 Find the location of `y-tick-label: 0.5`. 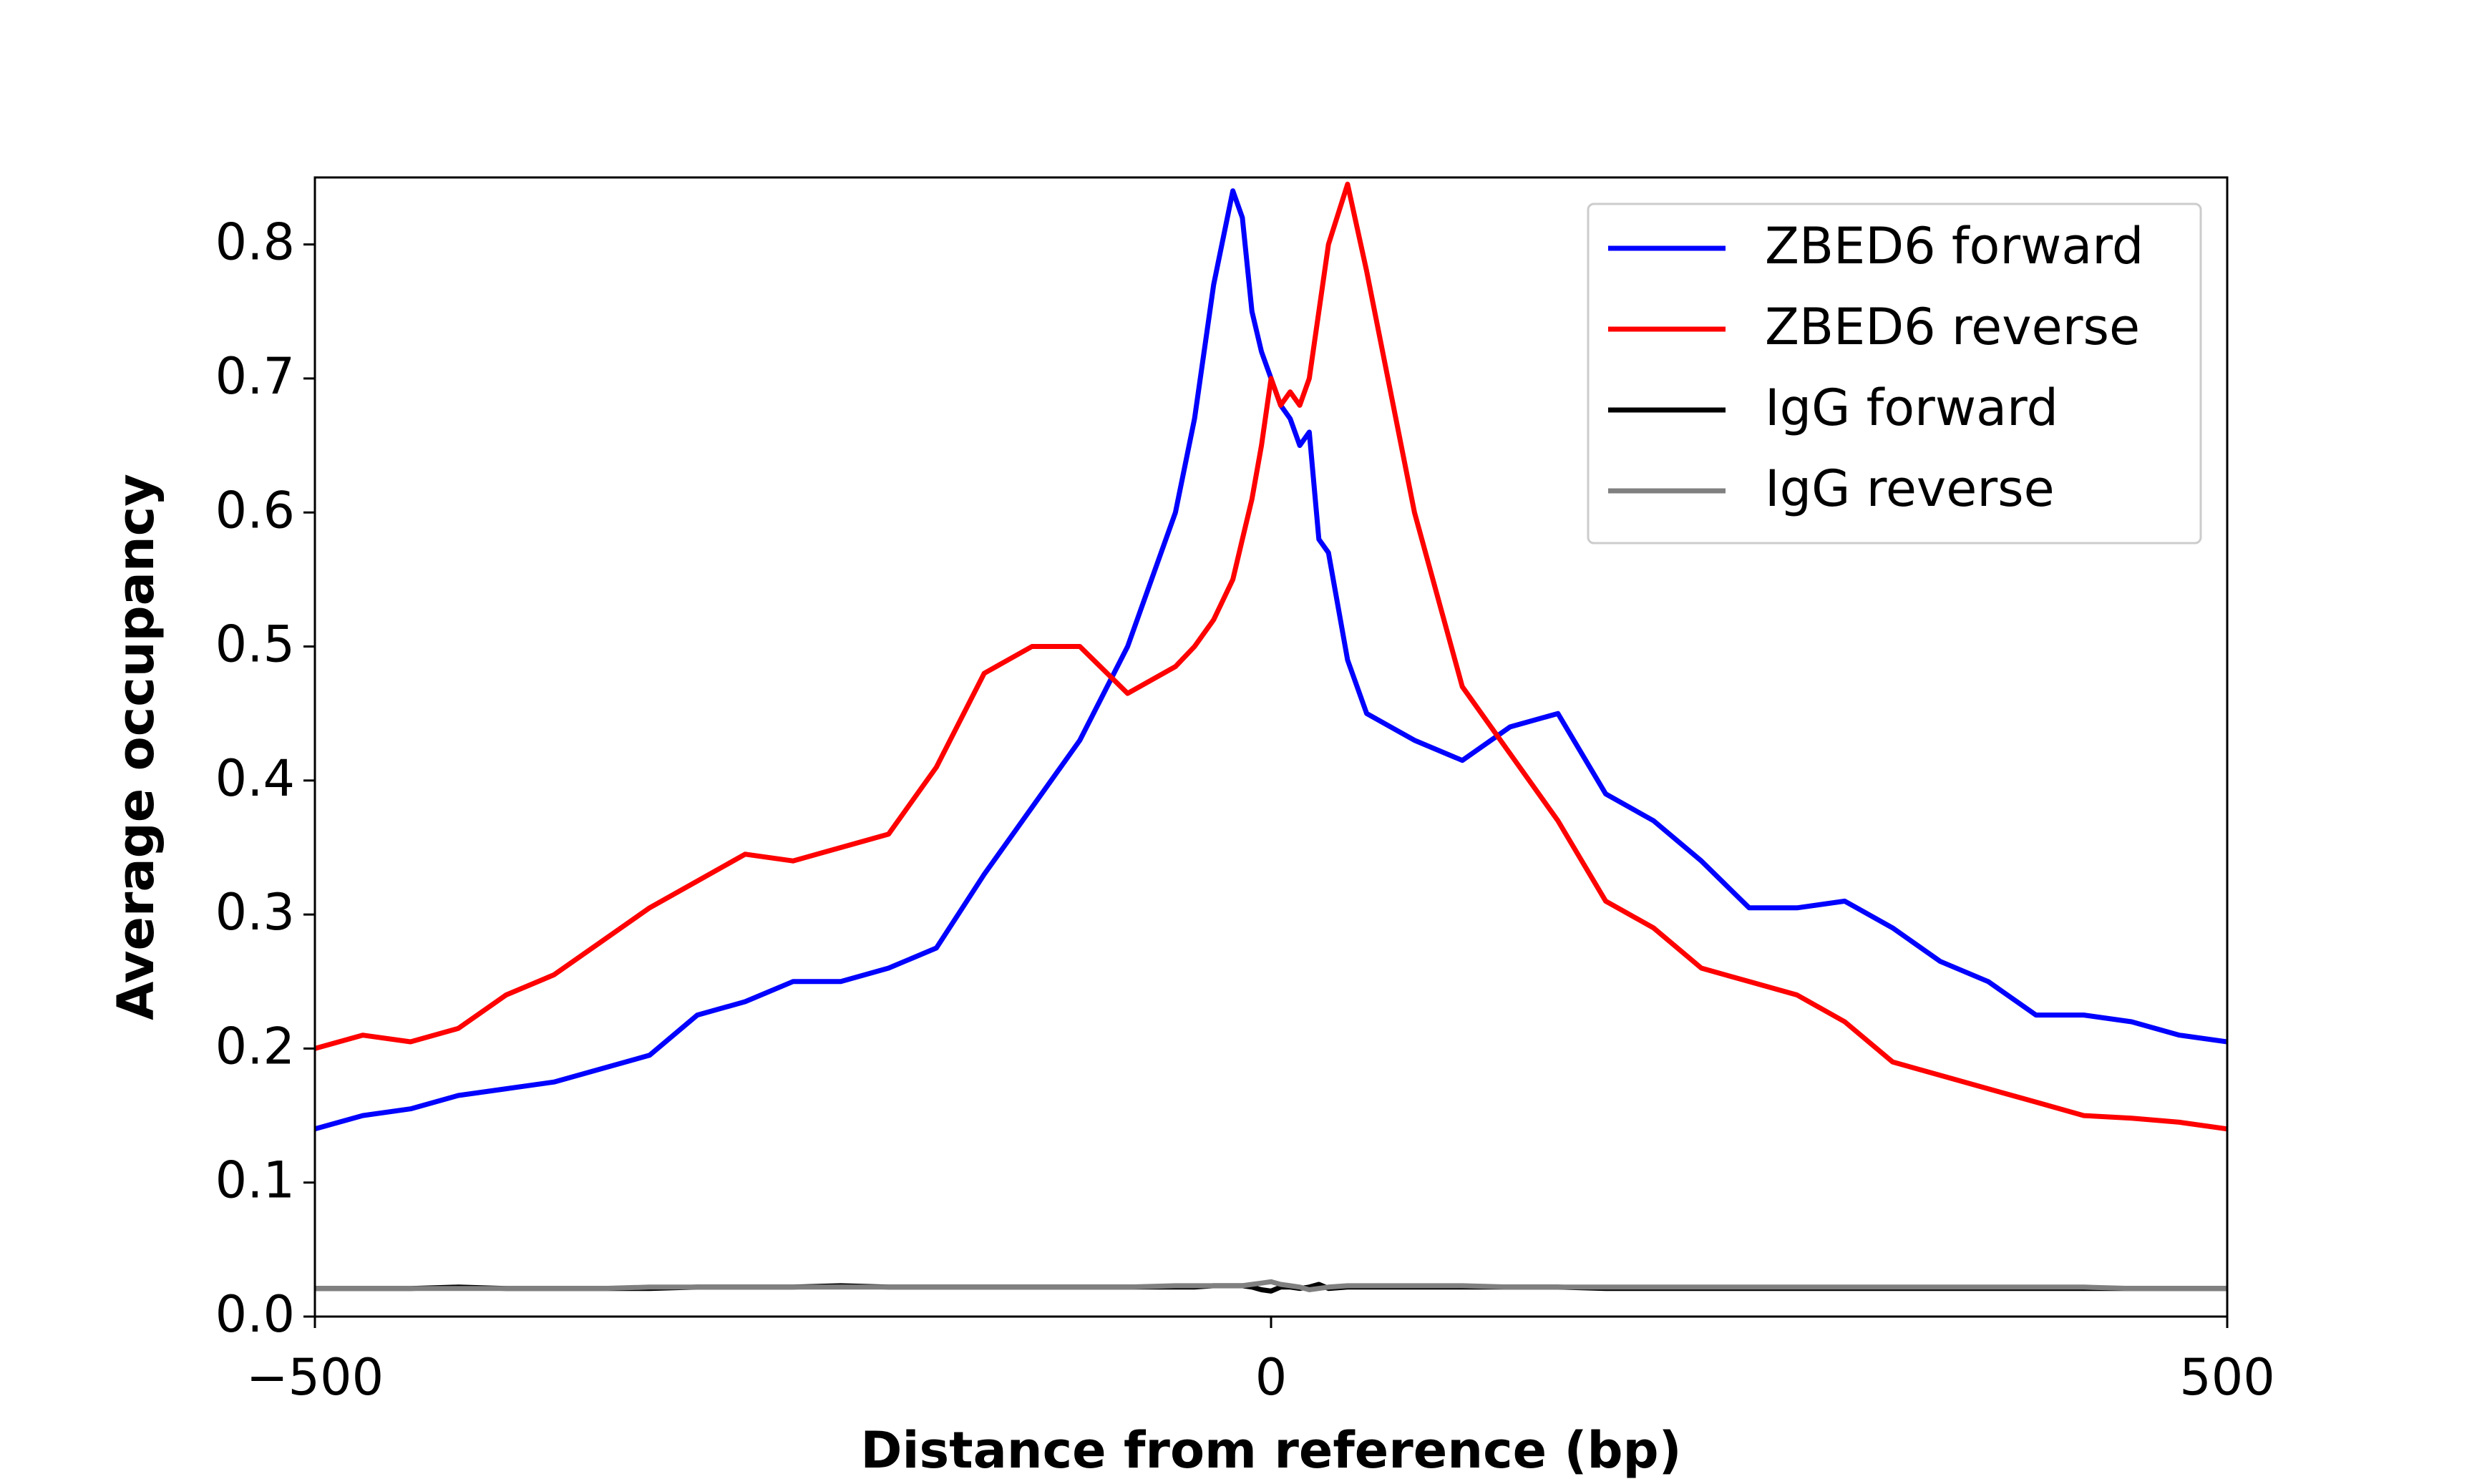

y-tick-label: 0.5 is located at coordinates (255, 644).